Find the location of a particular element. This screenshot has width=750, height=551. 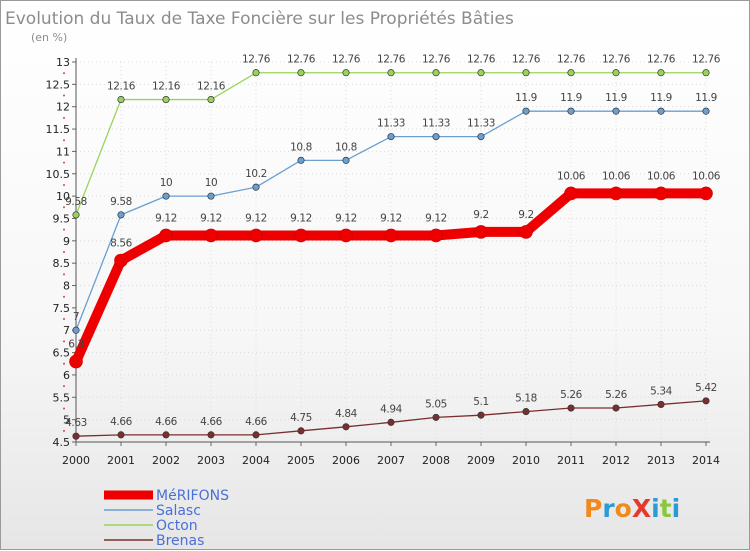

y-tick-label: 9.5 is located at coordinates (62, 218).